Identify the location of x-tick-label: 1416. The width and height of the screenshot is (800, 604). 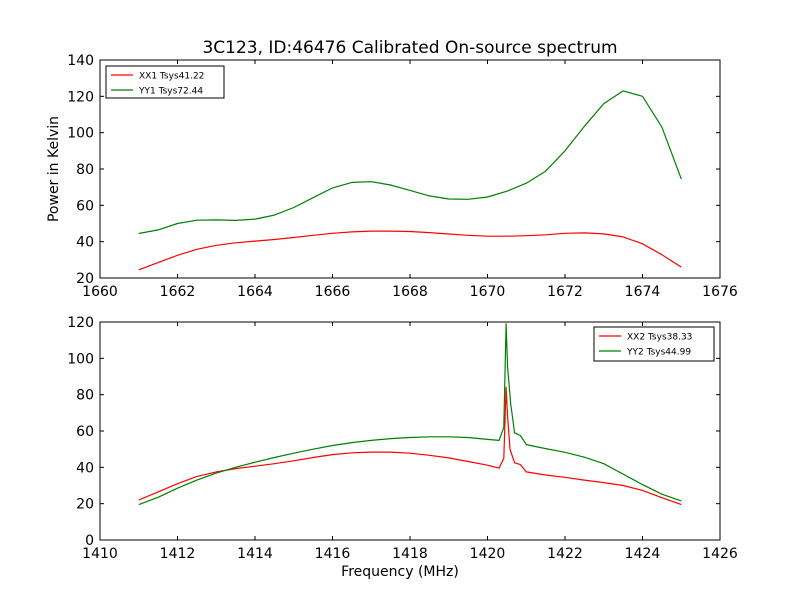
(333, 554).